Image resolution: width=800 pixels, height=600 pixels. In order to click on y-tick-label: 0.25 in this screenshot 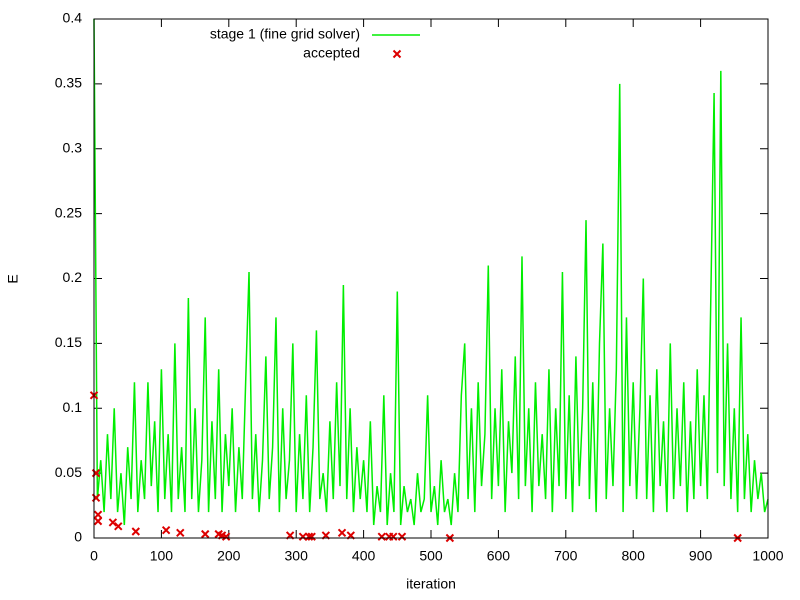, I will do `click(68, 212)`.